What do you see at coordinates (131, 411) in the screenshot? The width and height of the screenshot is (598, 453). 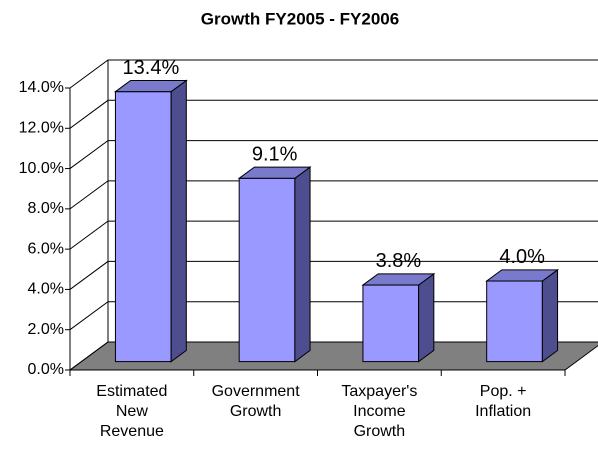 I see `x-tick-label: Estimated New Revenue` at bounding box center [131, 411].